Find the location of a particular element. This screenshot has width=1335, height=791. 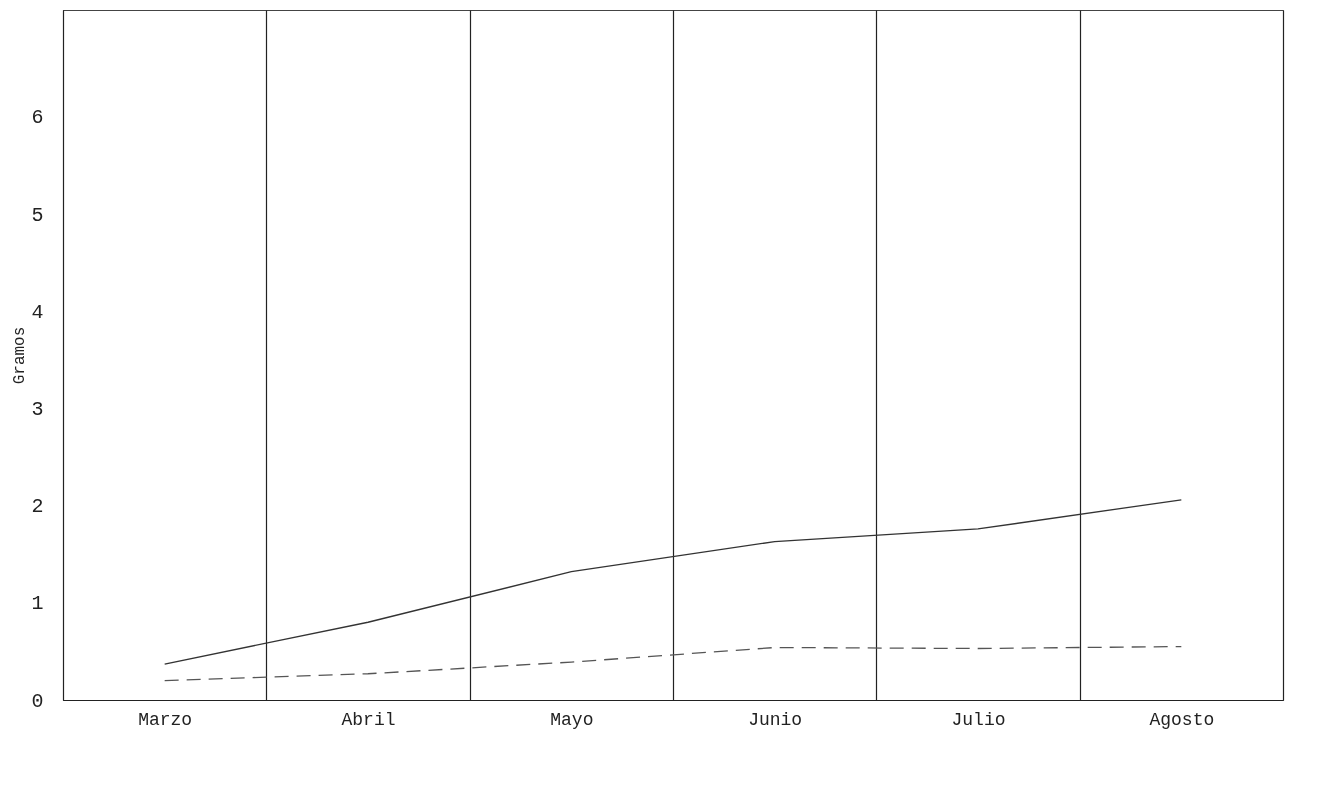

y-axis-title: Gramos is located at coordinates (20, 355).